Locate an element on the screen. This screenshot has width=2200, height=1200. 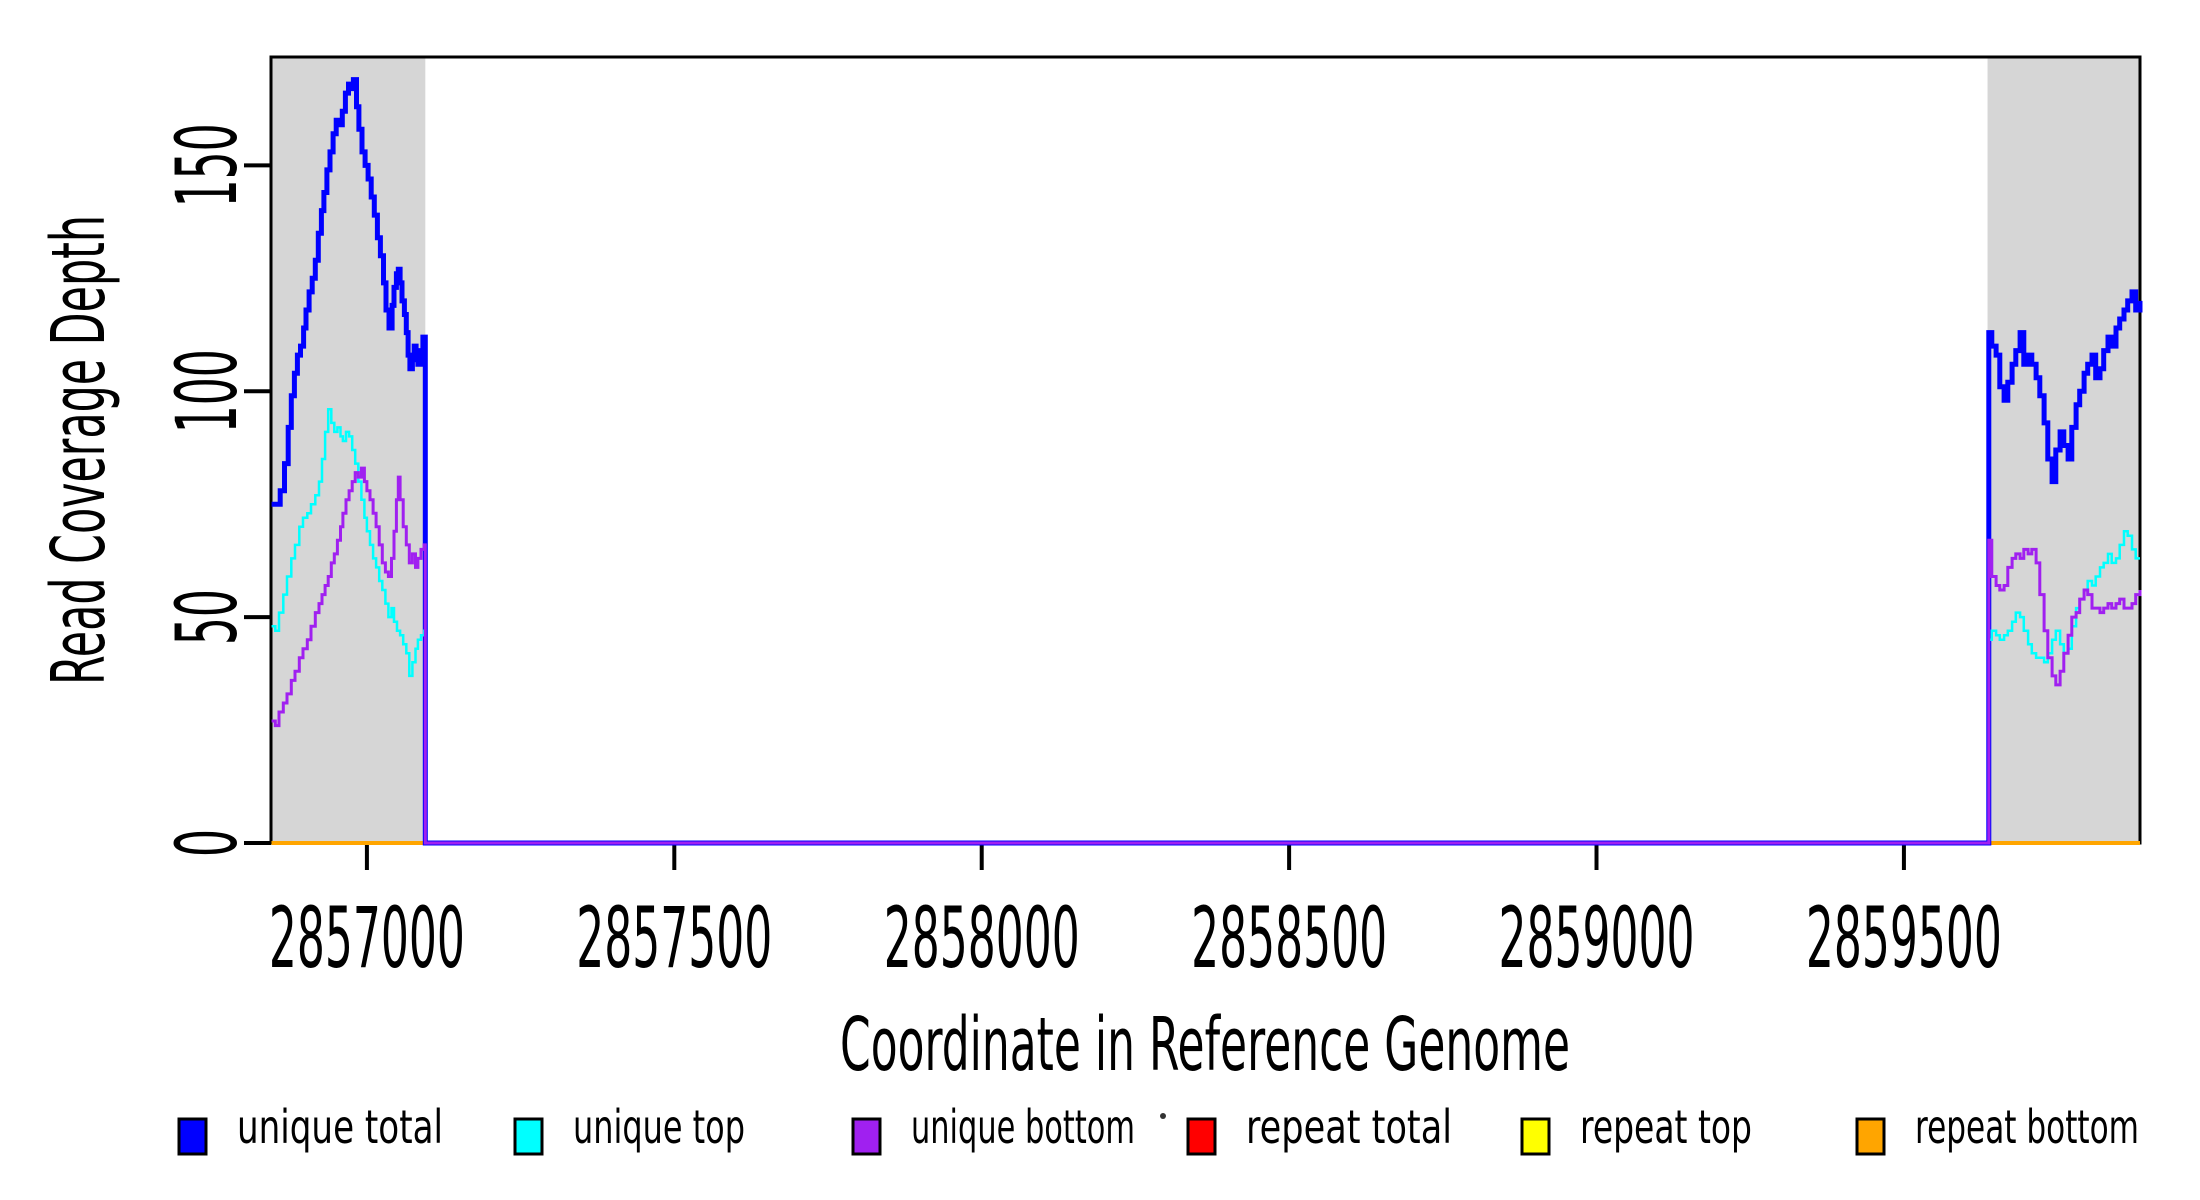
x-tick-label: 2859500 is located at coordinates (1904, 938).